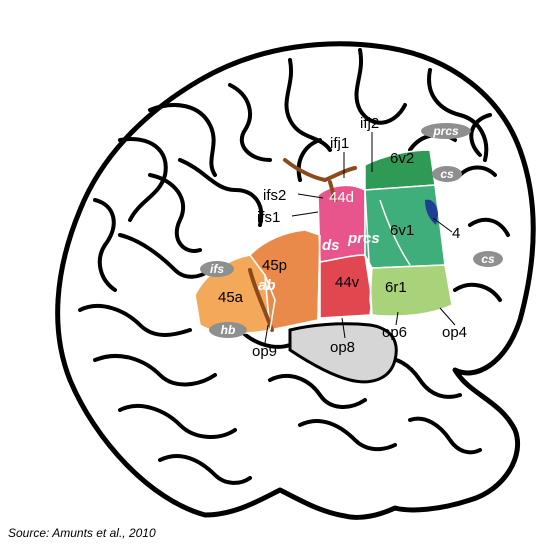 This screenshot has height=554, width=550. What do you see at coordinates (342, 347) in the screenshot?
I see `label-op8: op8` at bounding box center [342, 347].